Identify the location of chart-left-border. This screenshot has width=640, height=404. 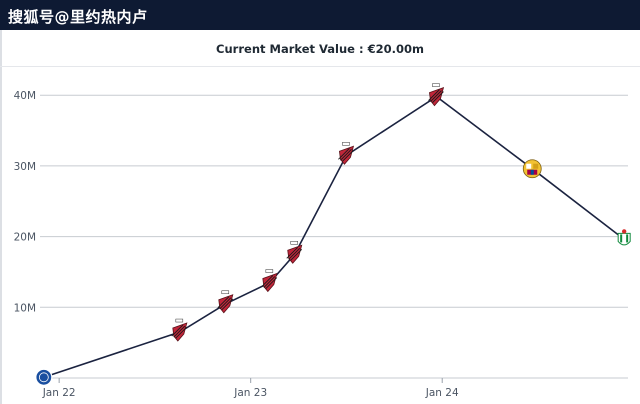
(1, 217).